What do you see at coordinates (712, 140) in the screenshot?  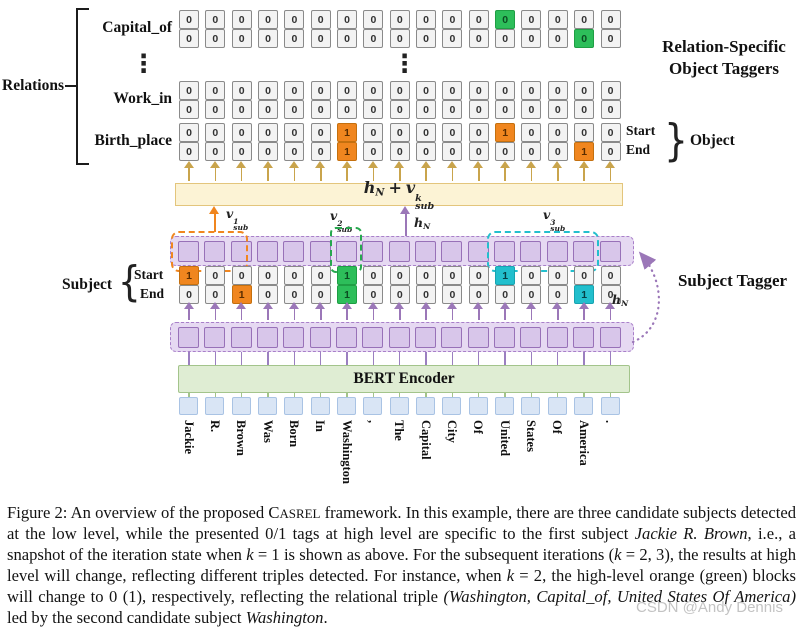 I see `object-label: Object` at bounding box center [712, 140].